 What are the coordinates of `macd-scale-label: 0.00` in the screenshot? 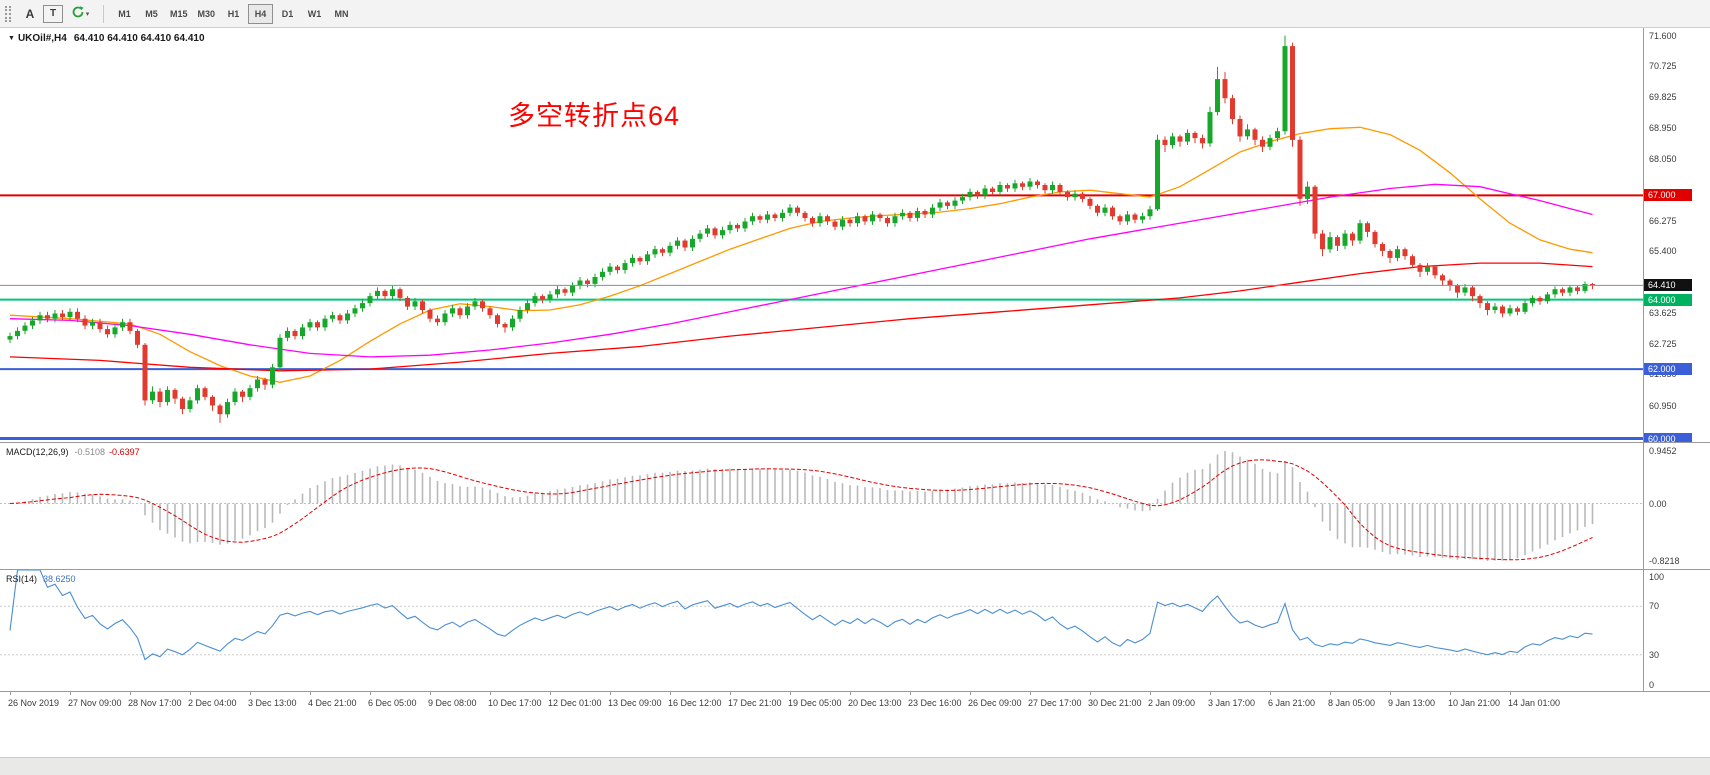 It's located at (1658, 504).